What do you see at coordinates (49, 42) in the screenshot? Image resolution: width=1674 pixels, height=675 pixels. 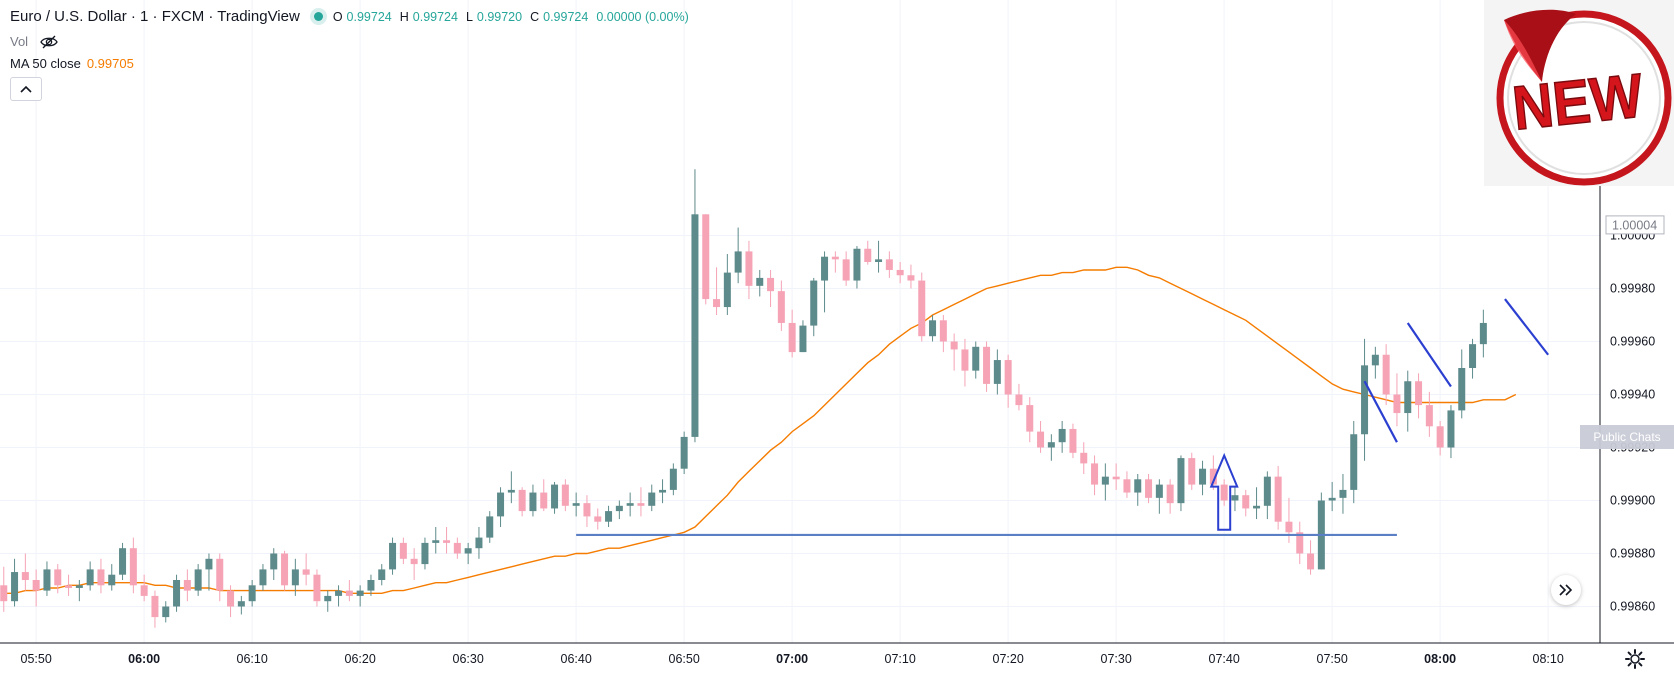 I see `eye-slash-icon` at bounding box center [49, 42].